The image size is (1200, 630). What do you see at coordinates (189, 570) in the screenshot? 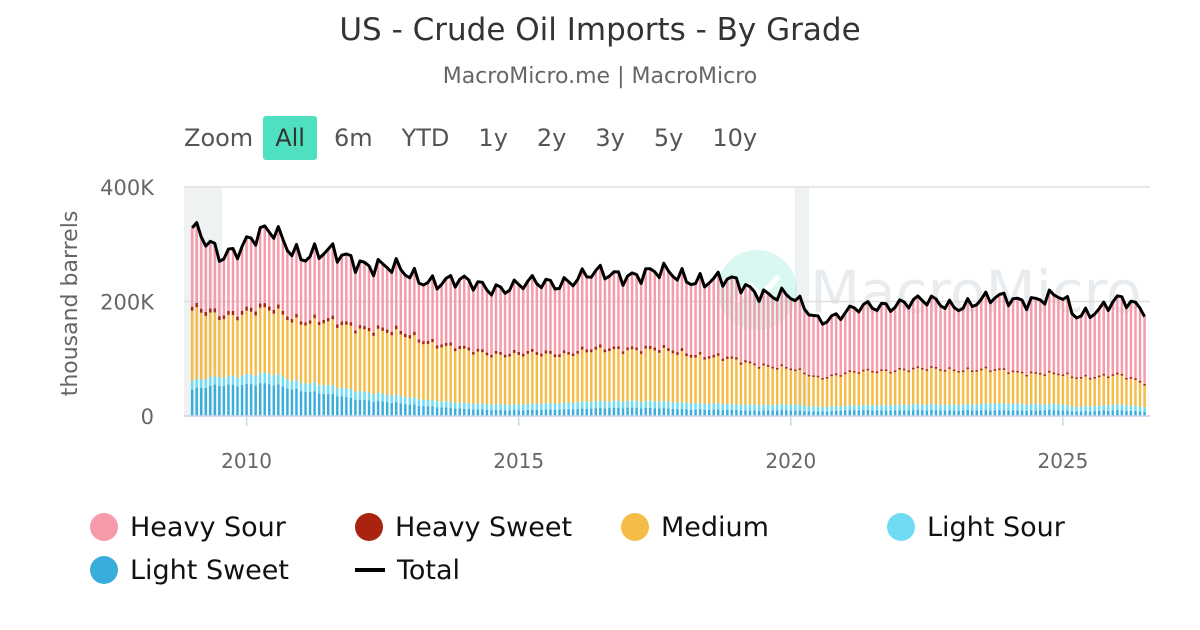
I see `legend-item-light-sweet: Light Sweet` at bounding box center [189, 570].